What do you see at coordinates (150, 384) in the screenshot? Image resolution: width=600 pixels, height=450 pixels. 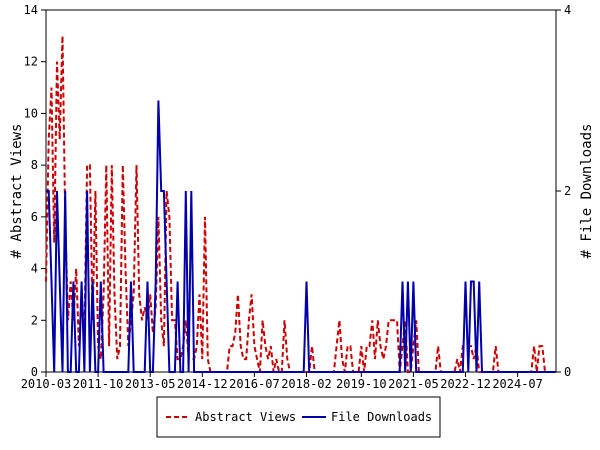 I see `x-tick-label: 2013-05` at bounding box center [150, 384].